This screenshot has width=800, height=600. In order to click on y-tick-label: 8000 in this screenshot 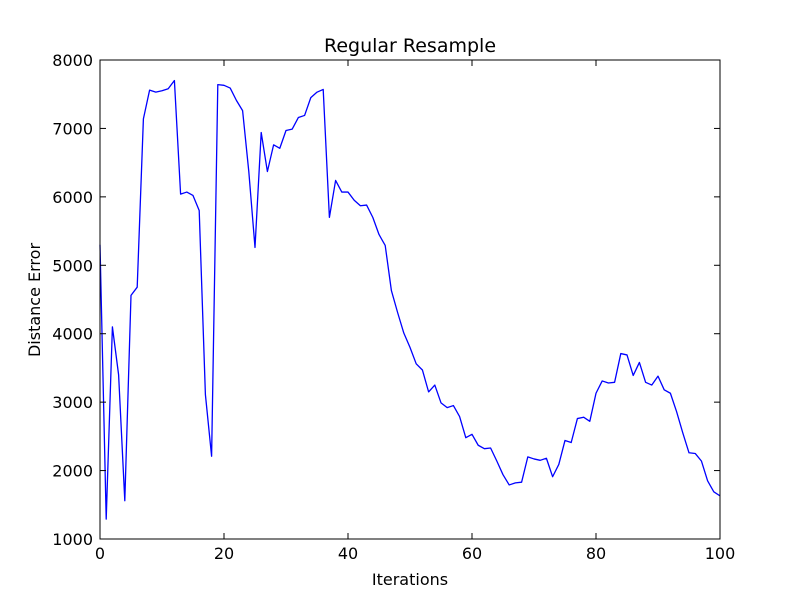, I will do `click(72, 60)`.